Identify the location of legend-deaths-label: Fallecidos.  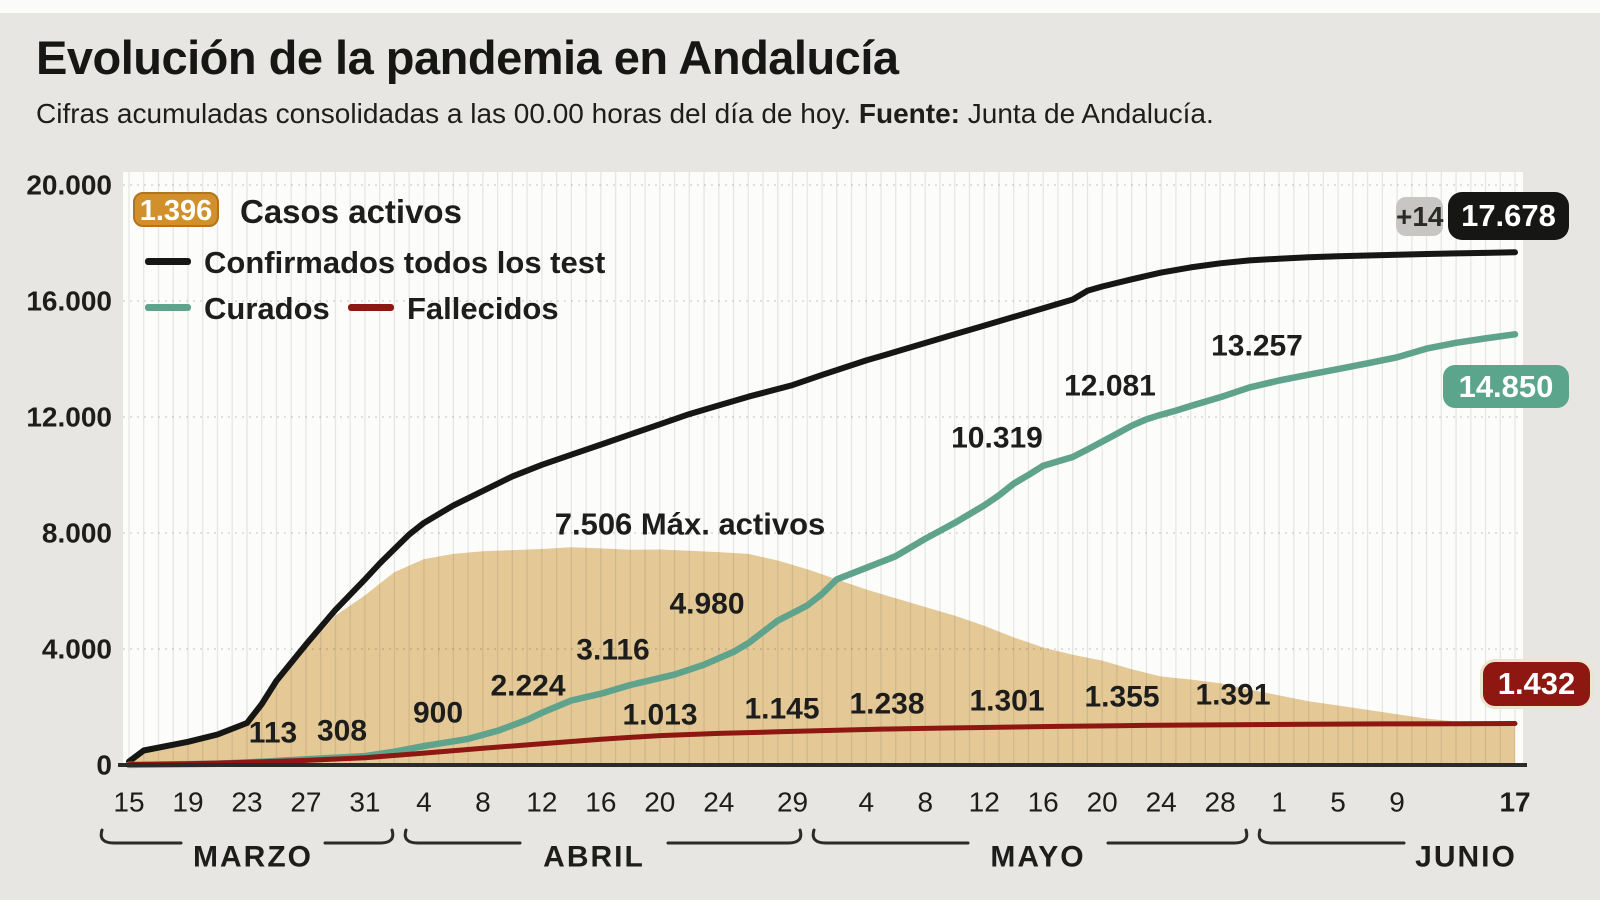
(483, 308).